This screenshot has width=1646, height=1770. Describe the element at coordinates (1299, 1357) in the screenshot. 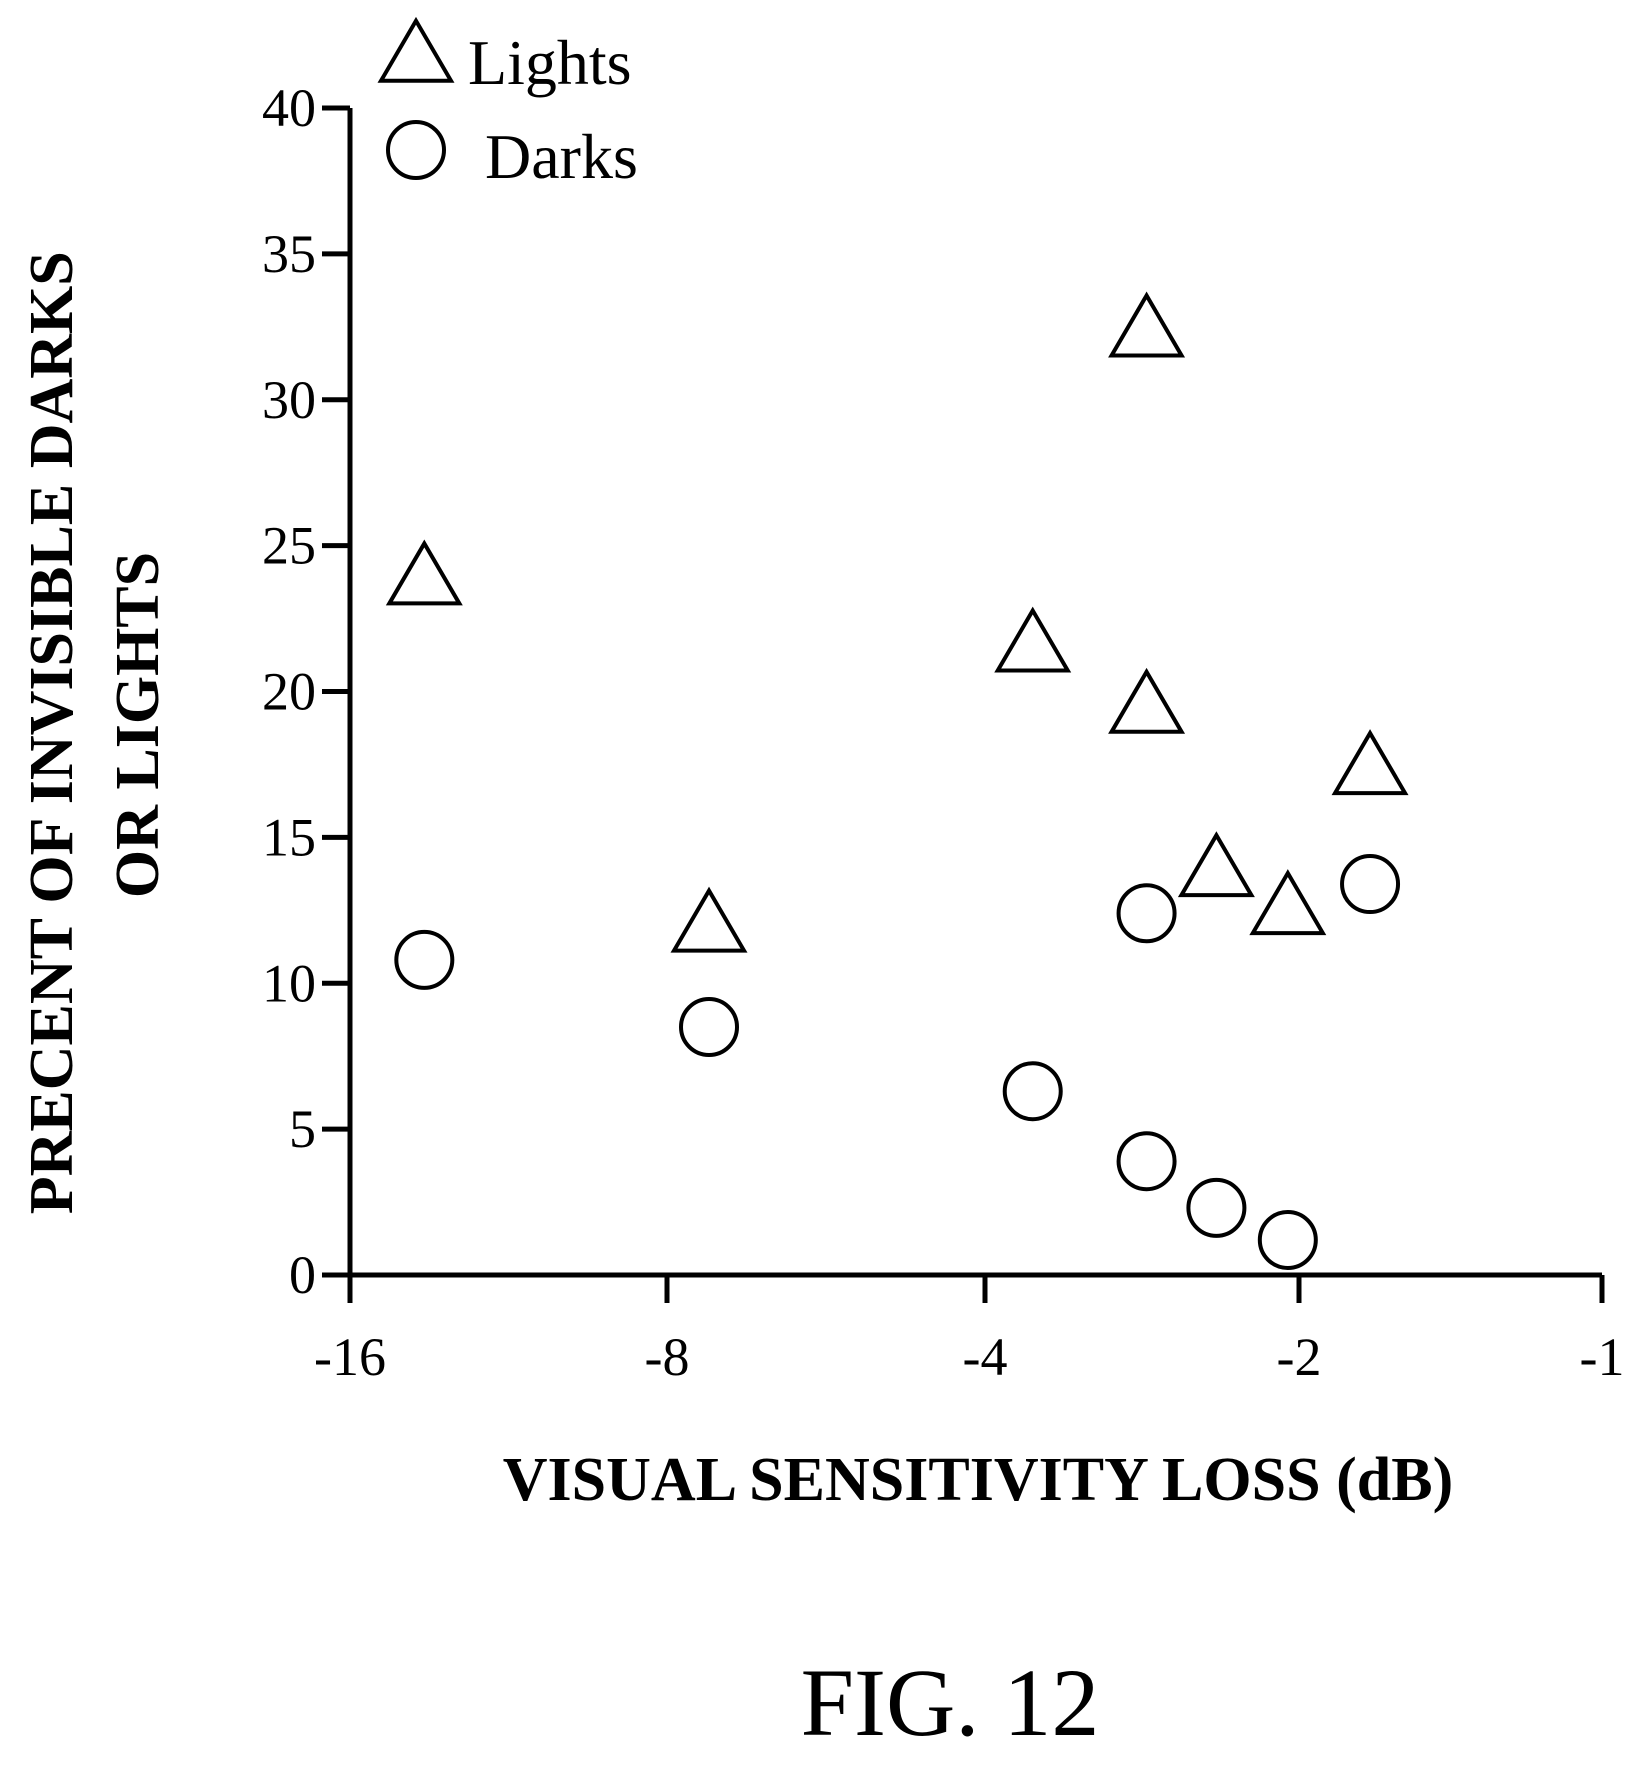

I see `x-tick-label: -2` at that location.